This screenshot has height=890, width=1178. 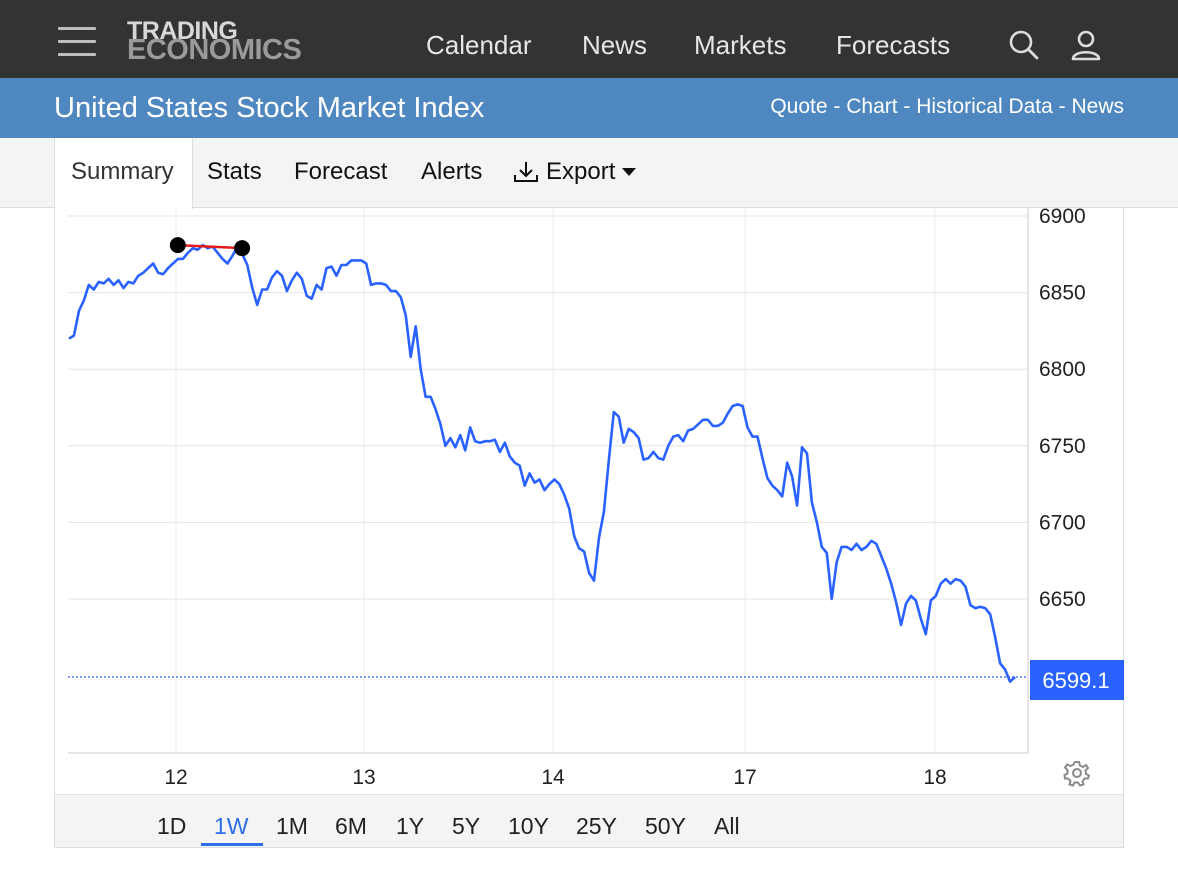 I want to click on user-icon, so click(x=1086, y=45).